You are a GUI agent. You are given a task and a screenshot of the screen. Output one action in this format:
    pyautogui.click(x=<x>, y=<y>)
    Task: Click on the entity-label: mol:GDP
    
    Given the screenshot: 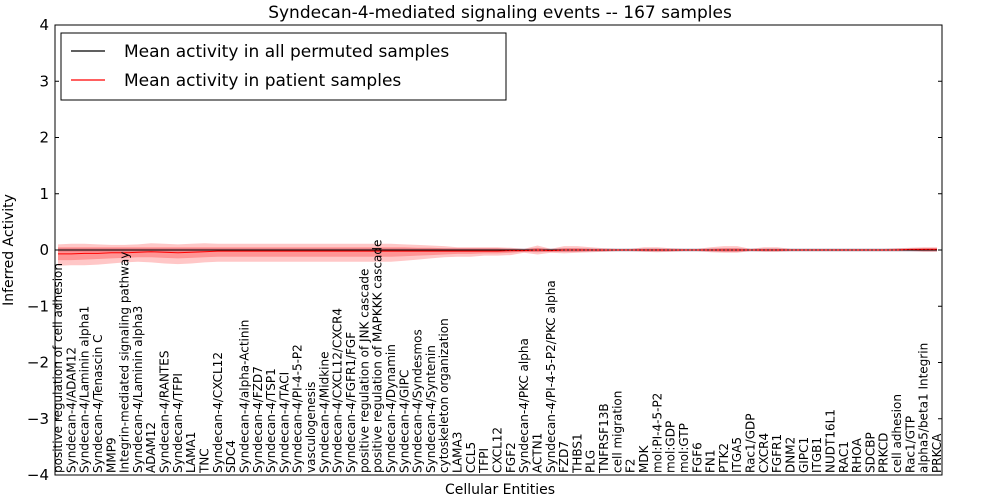 What is the action you would take?
    pyautogui.click(x=671, y=447)
    